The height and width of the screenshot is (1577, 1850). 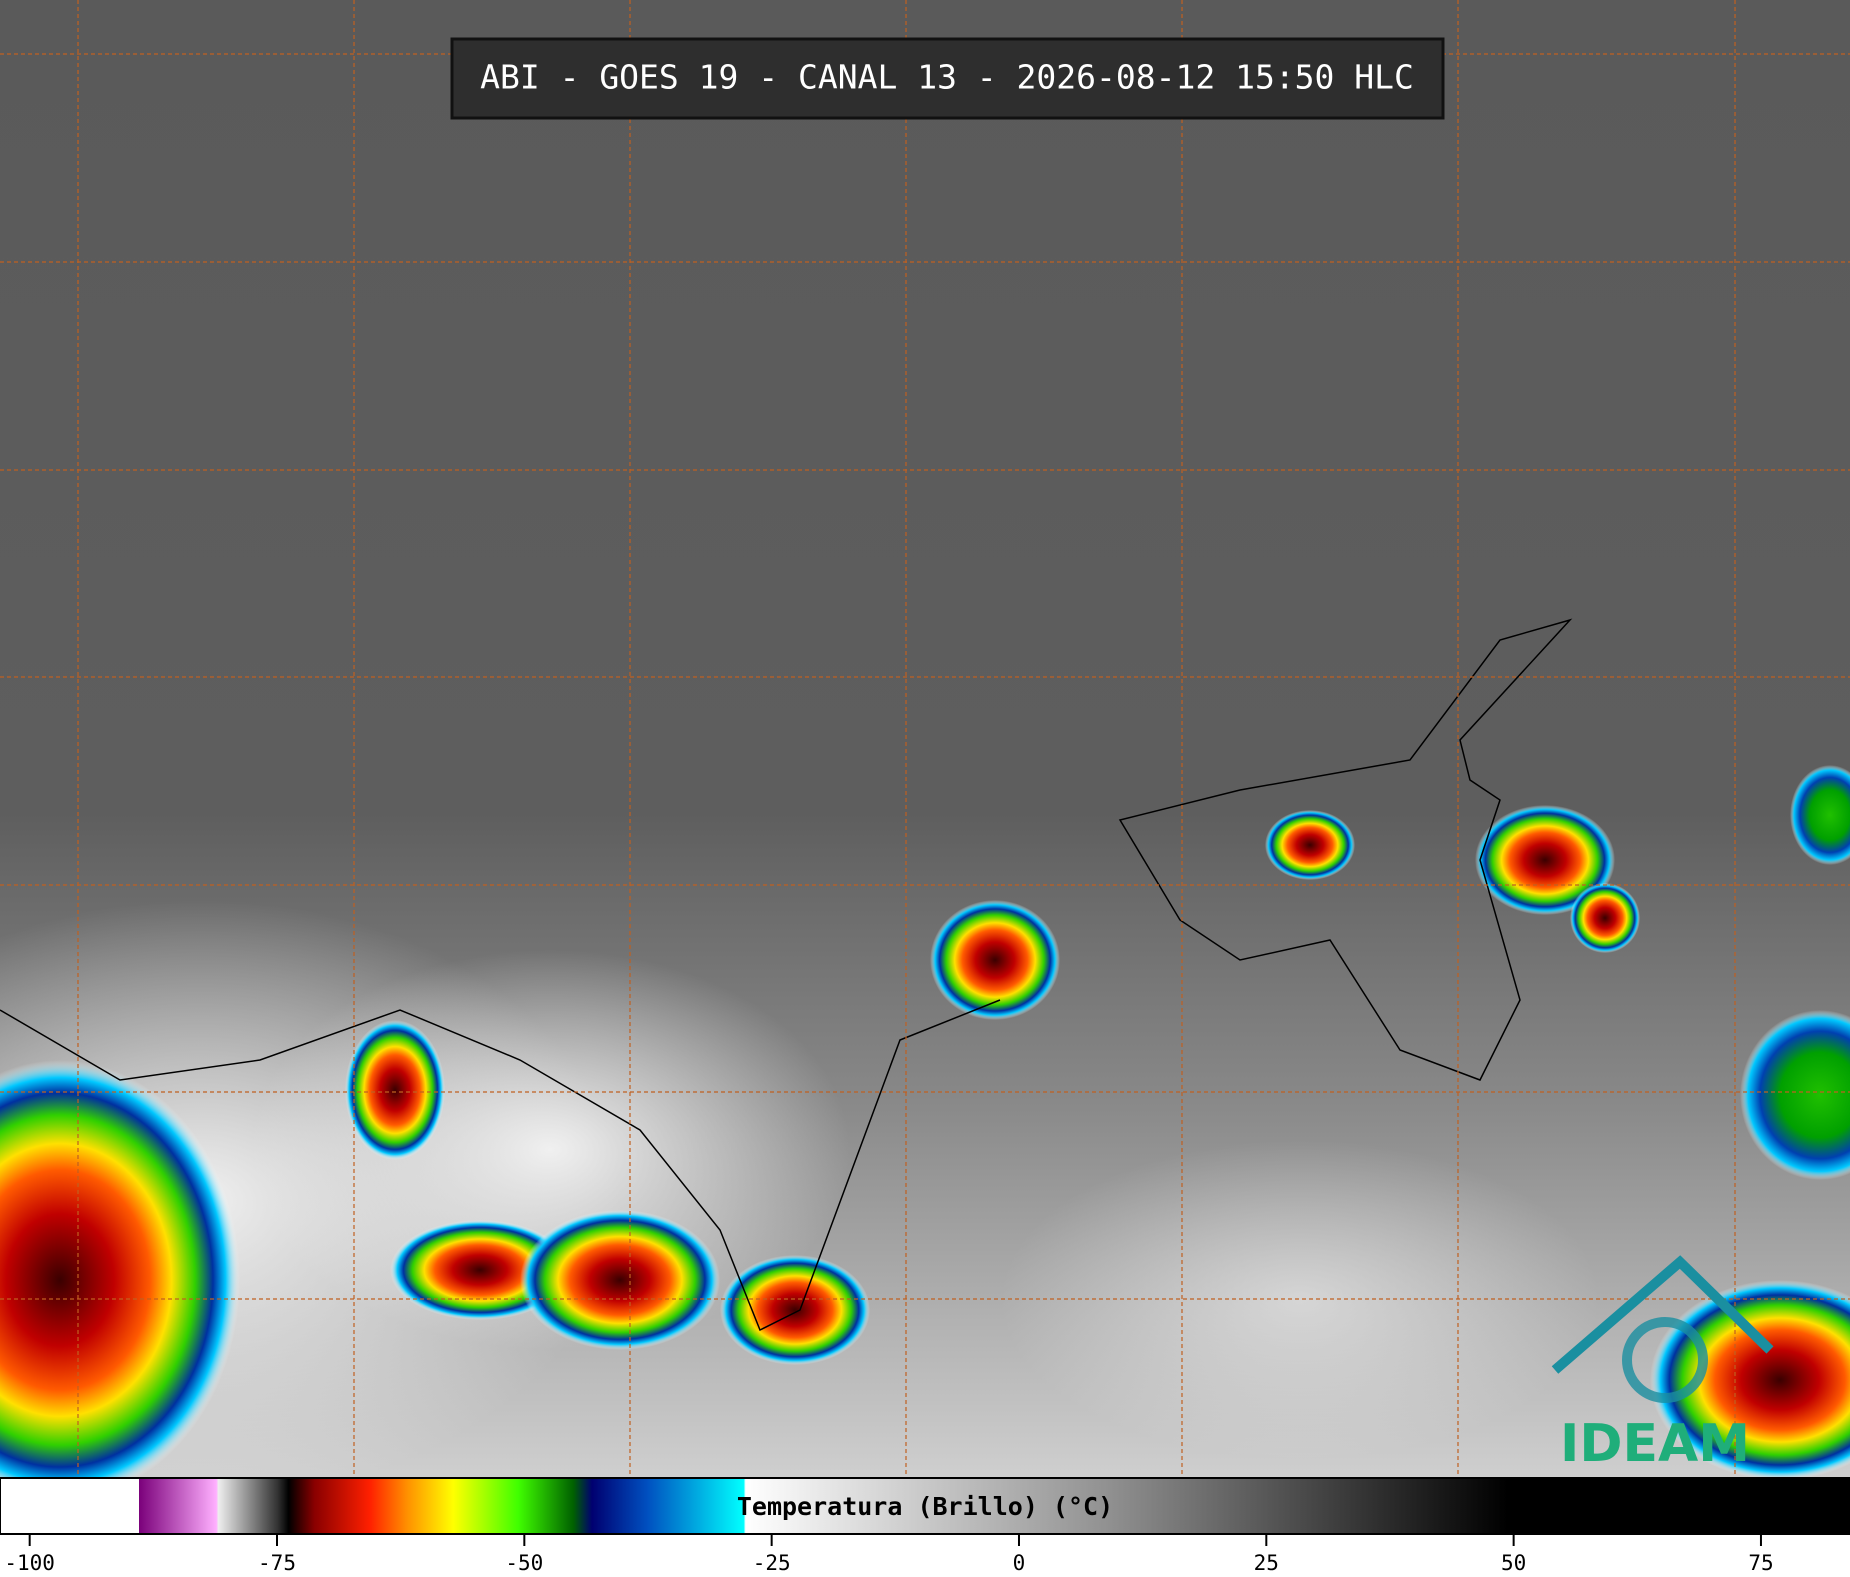 What do you see at coordinates (524, 1563) in the screenshot?
I see `tick-label: -50` at bounding box center [524, 1563].